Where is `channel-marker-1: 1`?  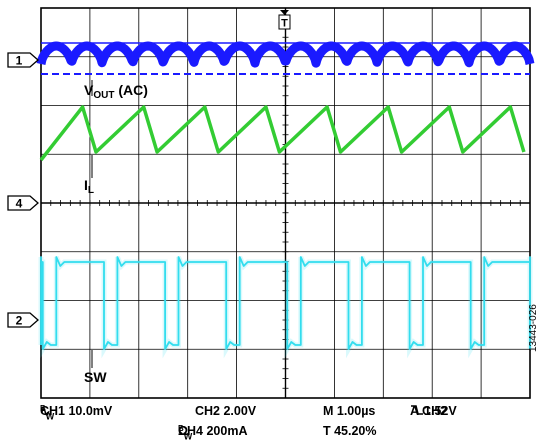
channel-marker-1: 1 is located at coordinates (23, 60).